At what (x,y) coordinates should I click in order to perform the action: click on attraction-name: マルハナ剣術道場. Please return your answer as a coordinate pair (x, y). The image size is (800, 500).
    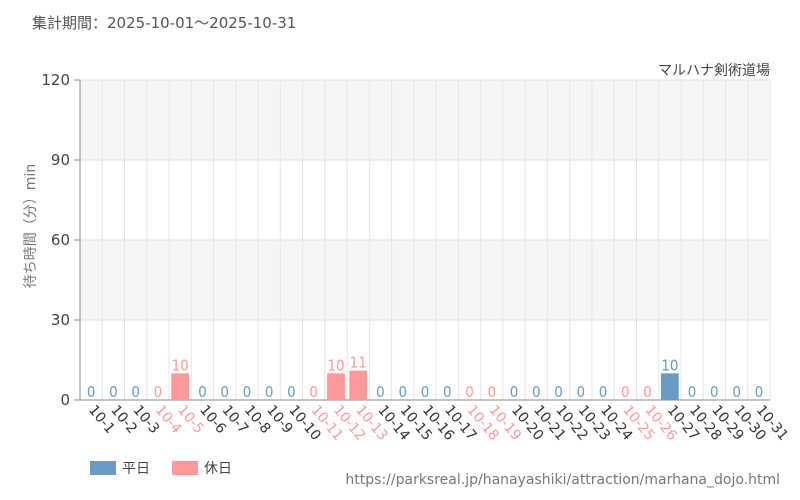
    Looking at the image, I should click on (714, 71).